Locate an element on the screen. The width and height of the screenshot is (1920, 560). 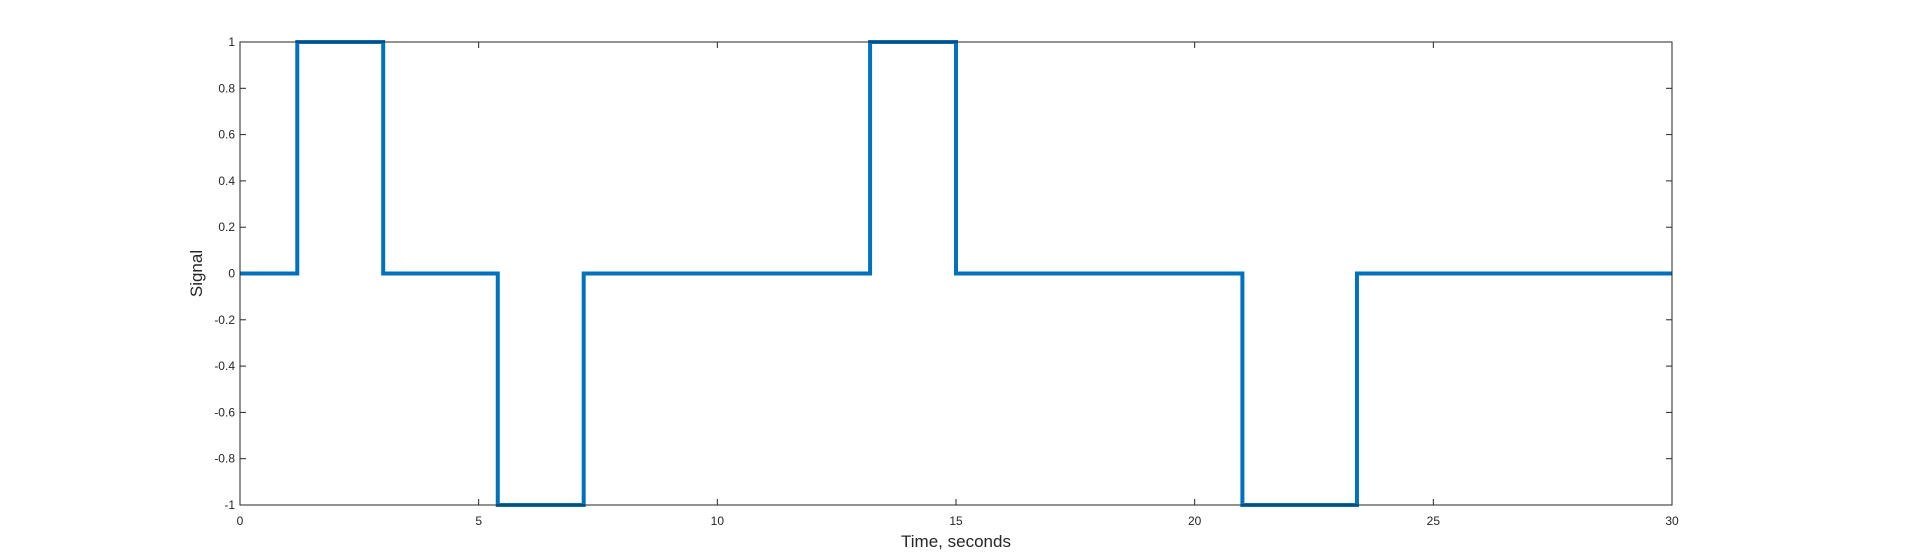
y-tick-label: -0.8 is located at coordinates (224, 459).